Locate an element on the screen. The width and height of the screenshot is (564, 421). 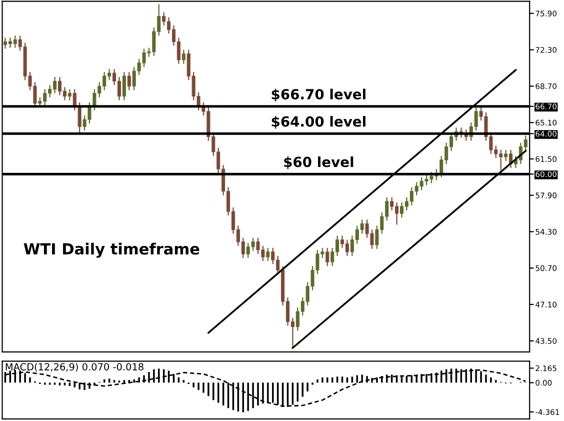
chart-title: MACD(12,26,9) 0.070 -0.018 is located at coordinates (75, 367).